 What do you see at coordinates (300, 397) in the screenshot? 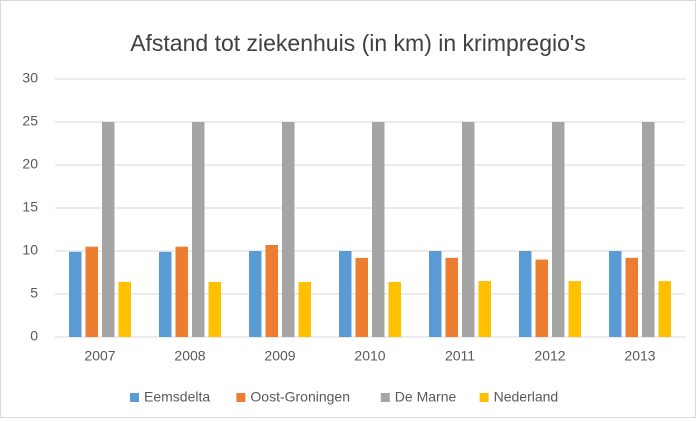
I see `legend-label: Oost-Groningen` at bounding box center [300, 397].